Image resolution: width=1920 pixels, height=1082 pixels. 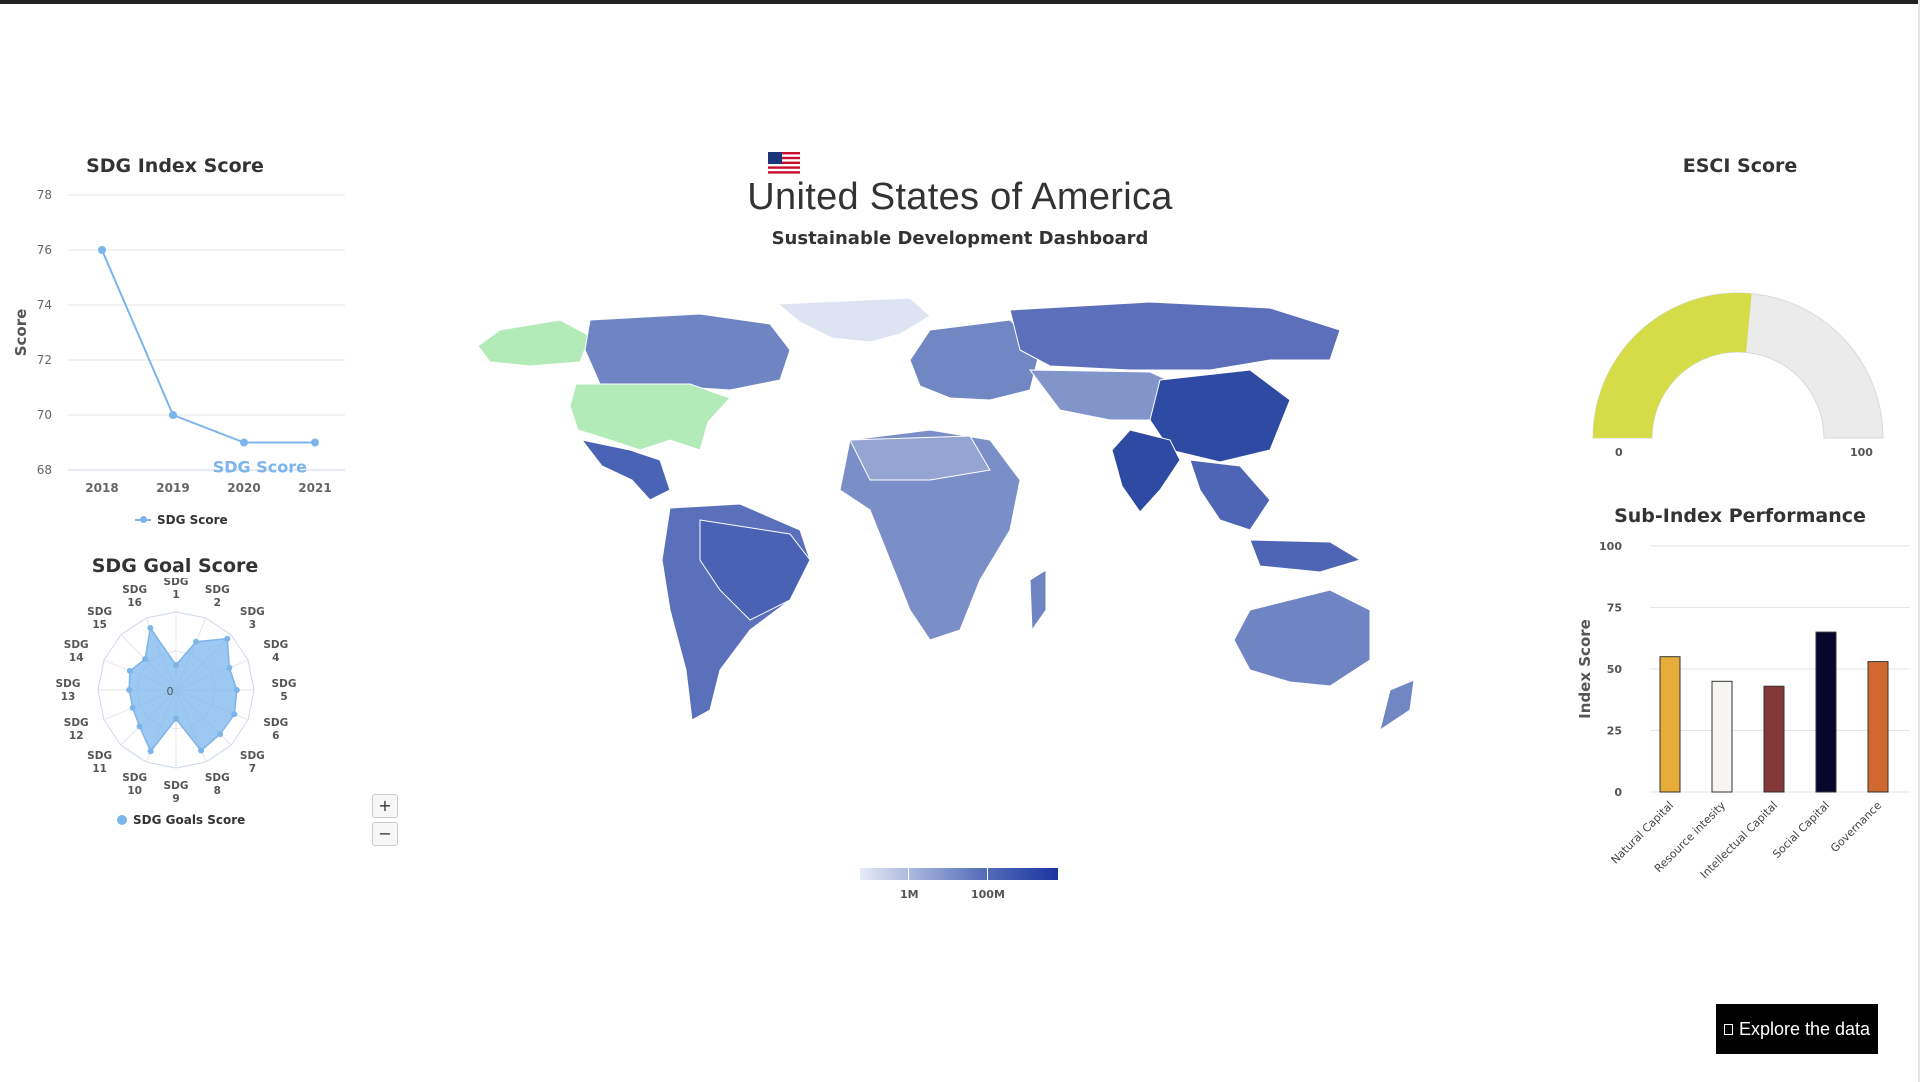 What do you see at coordinates (1302, 638) in the screenshot?
I see `map-region-australia` at bounding box center [1302, 638].